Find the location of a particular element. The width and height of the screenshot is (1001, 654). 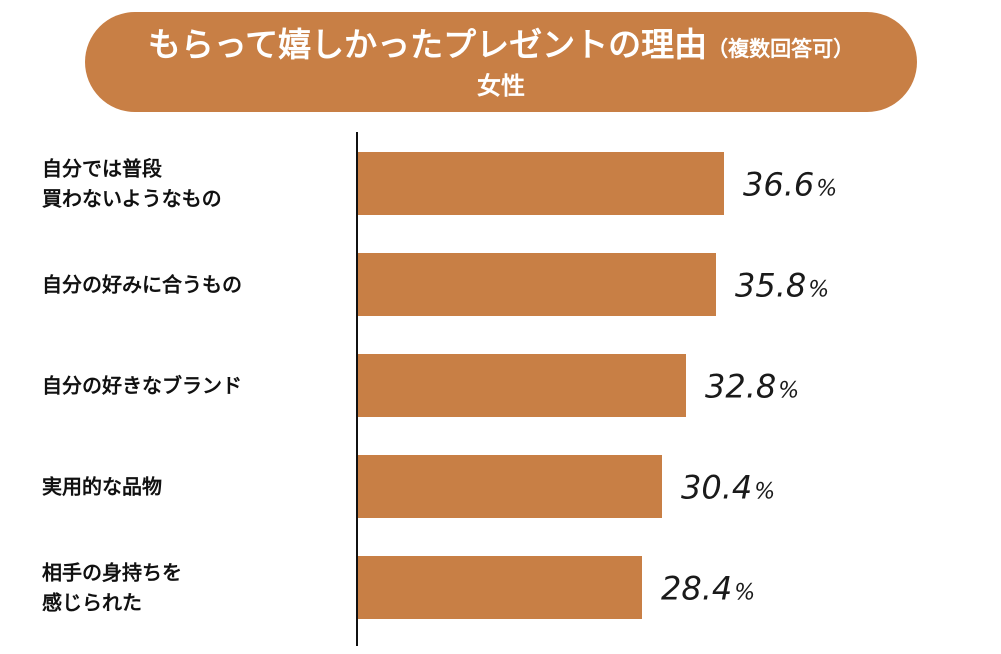

category-label-1: 自分では普段買わないようなもの is located at coordinates (132, 184).